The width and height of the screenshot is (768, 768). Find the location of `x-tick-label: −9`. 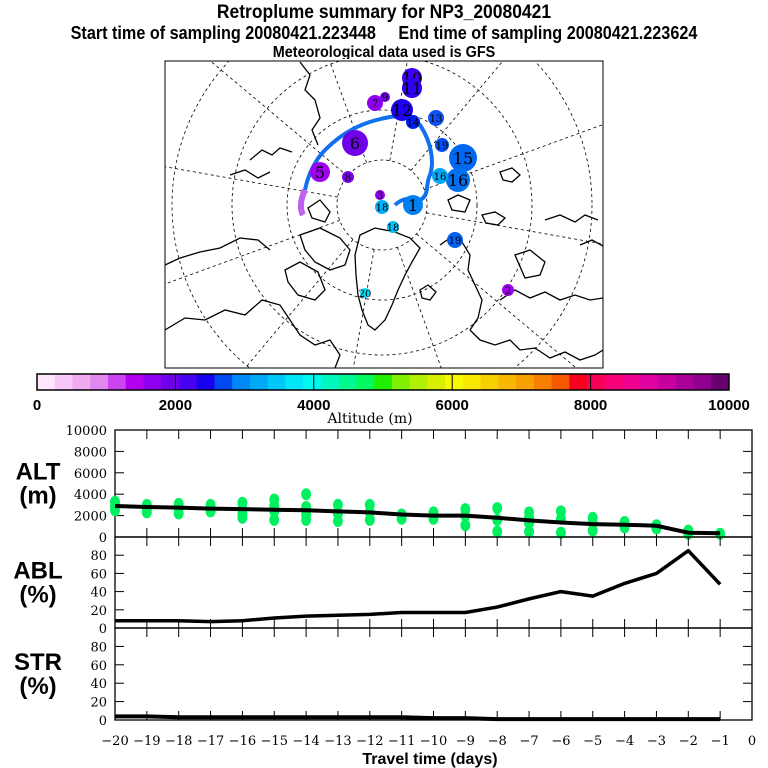

x-tick-label: −9 is located at coordinates (465, 741).